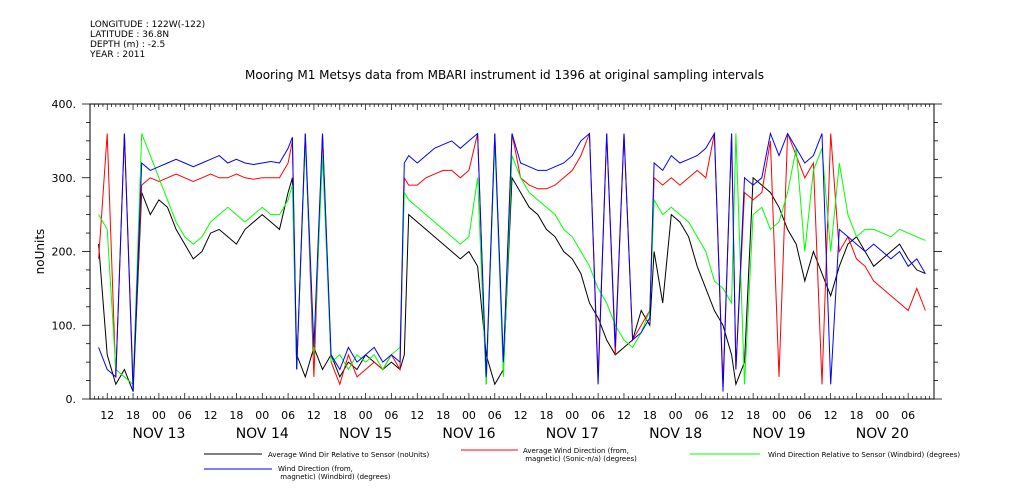 This screenshot has height=504, width=1009. Describe the element at coordinates (158, 434) in the screenshot. I see `x-day-label: NOV 13` at that location.